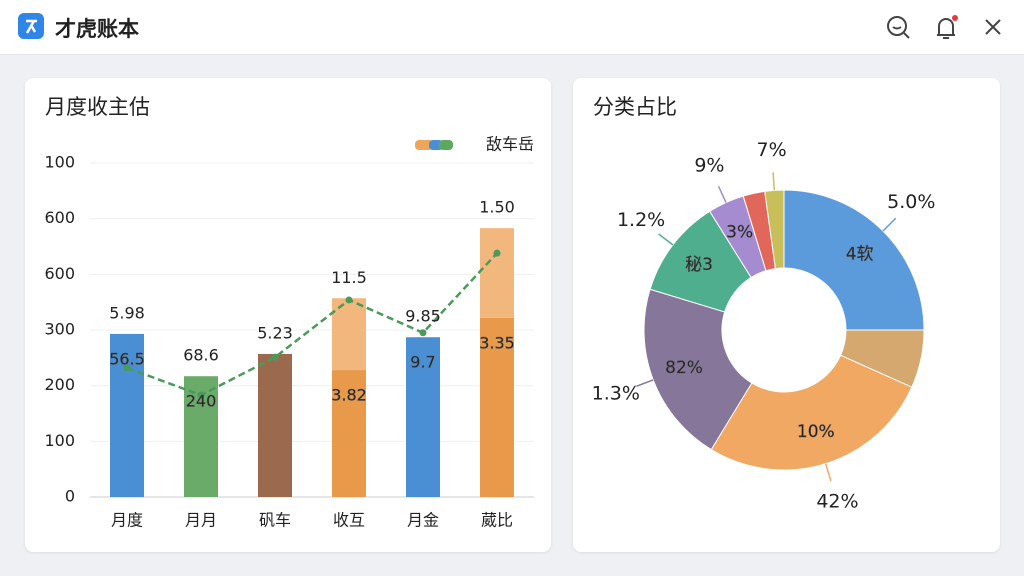 Image resolution: width=1024 pixels, height=576 pixels. I want to click on app-logo, so click(31, 26).